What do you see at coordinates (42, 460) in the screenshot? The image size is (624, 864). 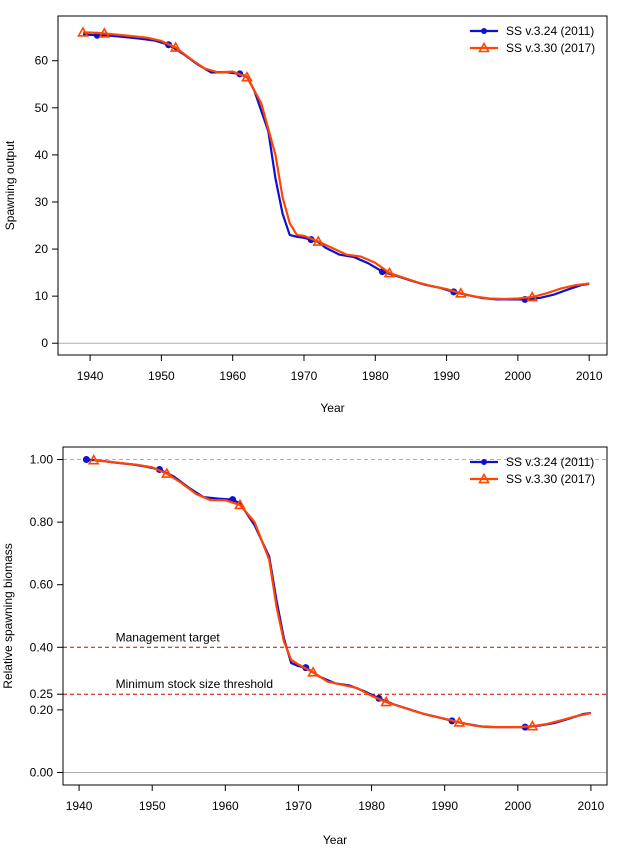 I see `y-tick-label: 1.00` at bounding box center [42, 460].